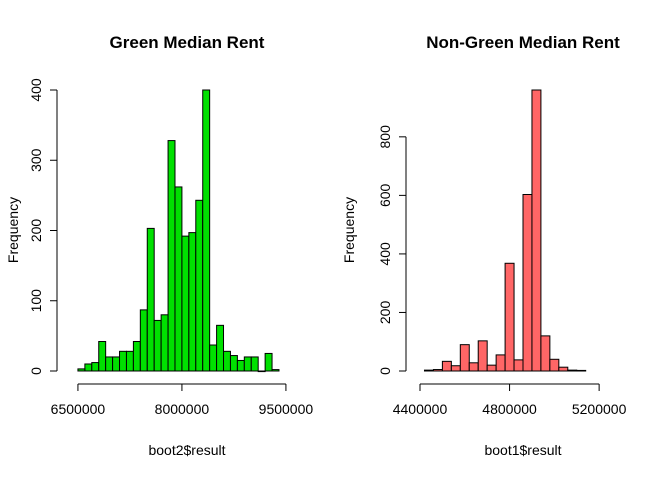  Describe the element at coordinates (187, 42) in the screenshot. I see `chart-title: Green Median Rent` at that location.